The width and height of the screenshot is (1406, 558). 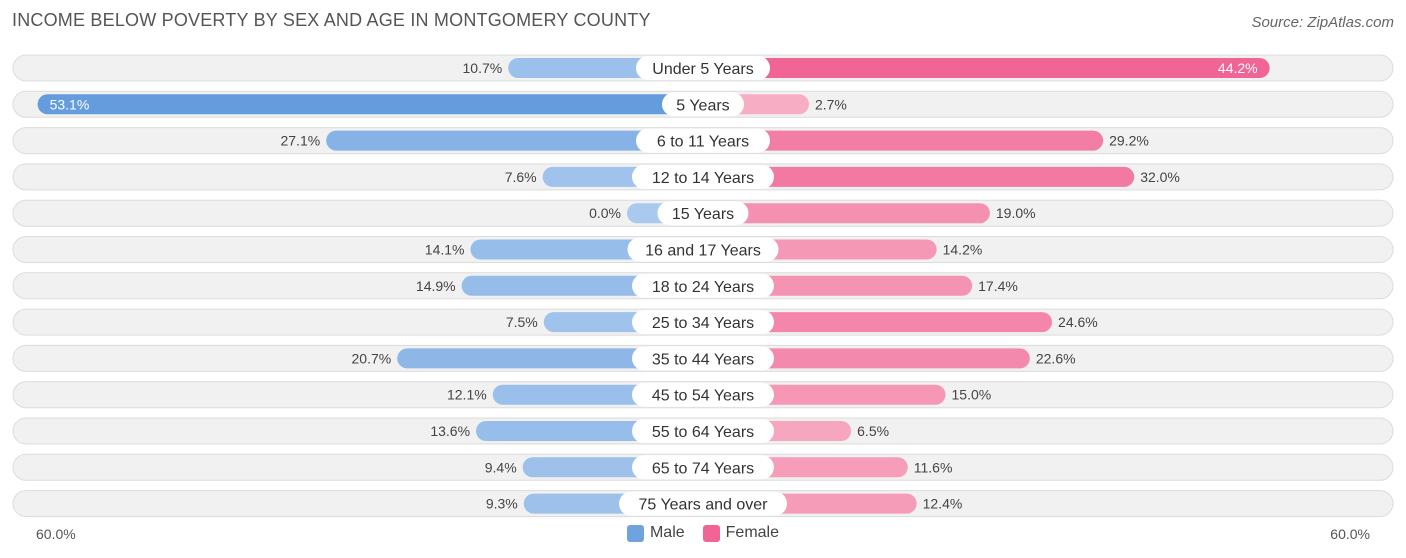 What do you see at coordinates (1238, 68) in the screenshot?
I see `female-value-label: 44.2%` at bounding box center [1238, 68].